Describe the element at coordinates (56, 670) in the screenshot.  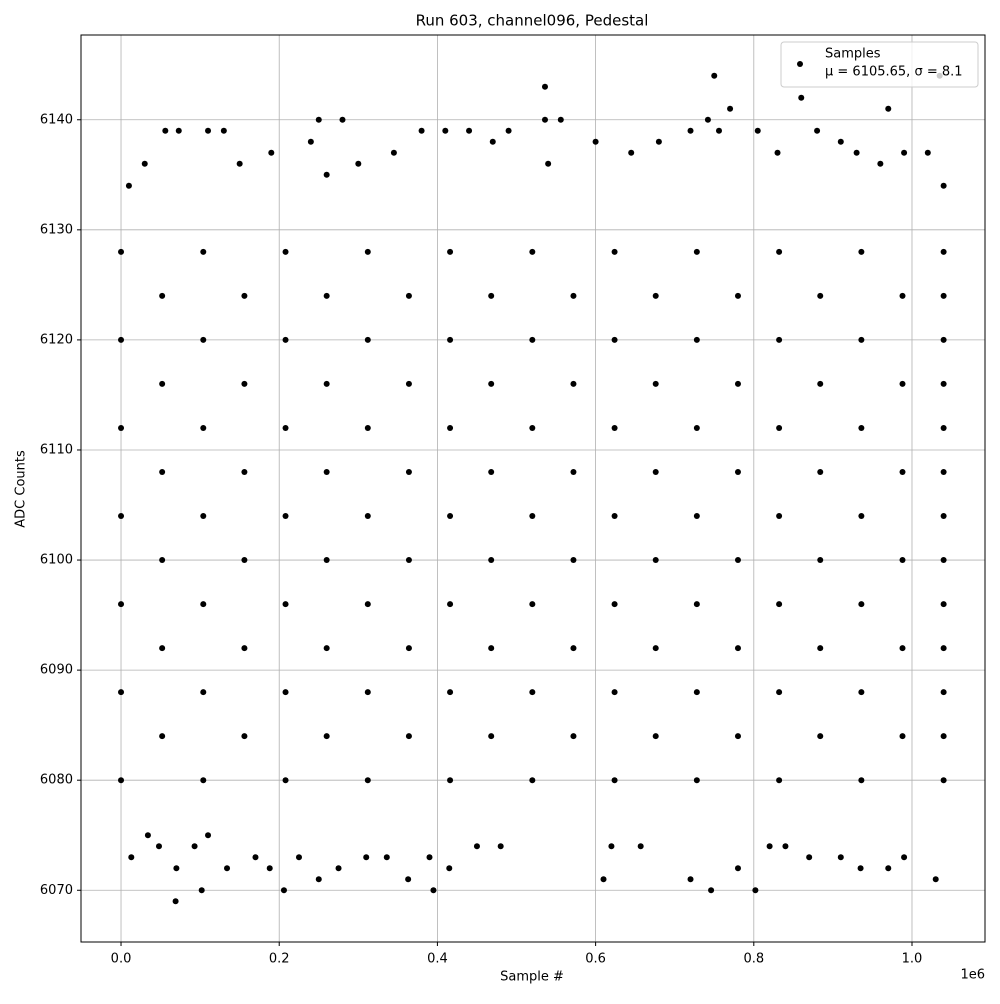
I see `y-tick-label: 6090` at that location.